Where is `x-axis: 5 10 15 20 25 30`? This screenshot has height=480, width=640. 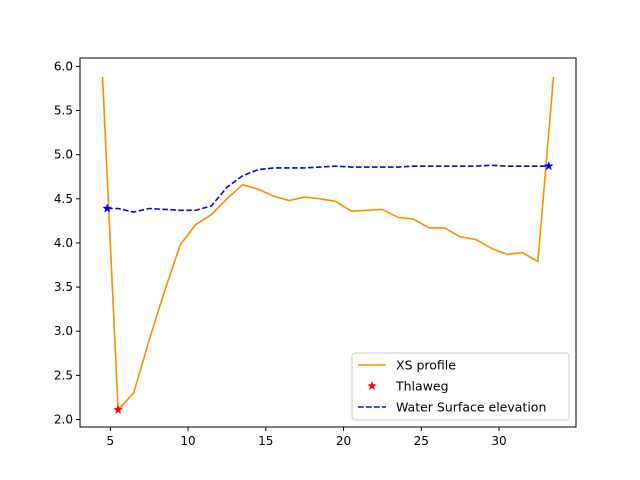
x-axis: 5 10 15 20 25 30 is located at coordinates (306, 437).